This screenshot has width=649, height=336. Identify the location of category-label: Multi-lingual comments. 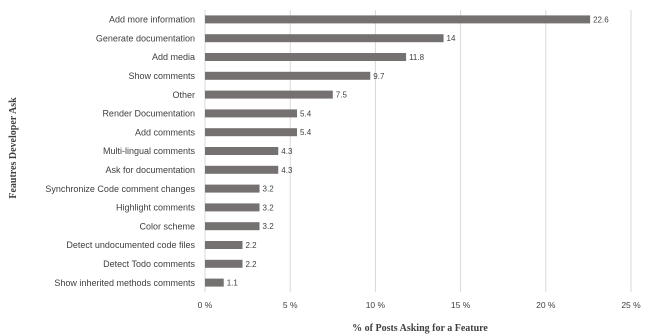
(149, 151).